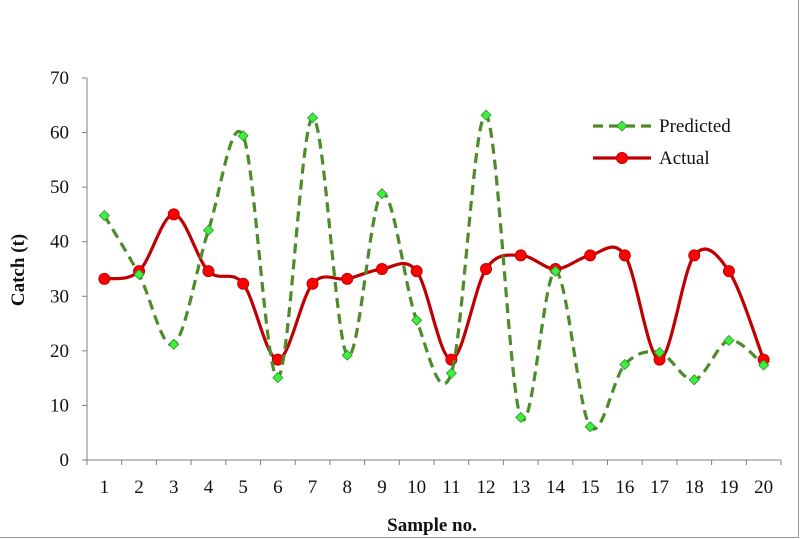 This screenshot has width=800, height=539. Describe the element at coordinates (520, 487) in the screenshot. I see `x-tick-label: 13` at that location.